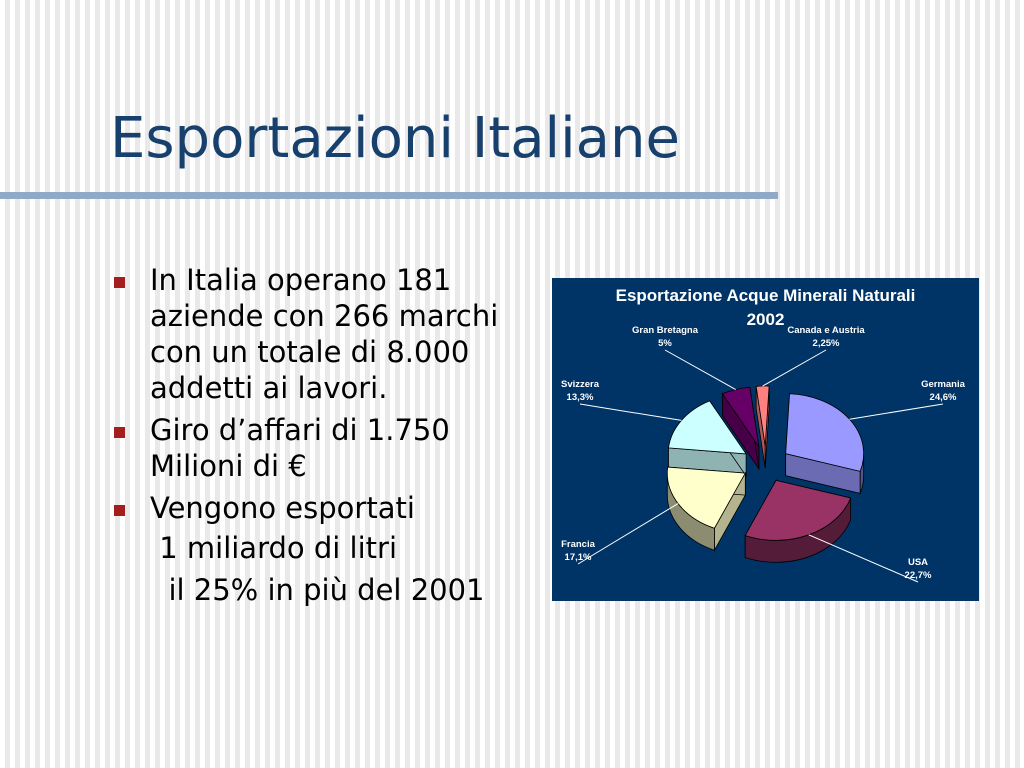 This screenshot has height=768, width=1024. I want to click on slice-label: Svizzera 13,3%, so click(580, 391).